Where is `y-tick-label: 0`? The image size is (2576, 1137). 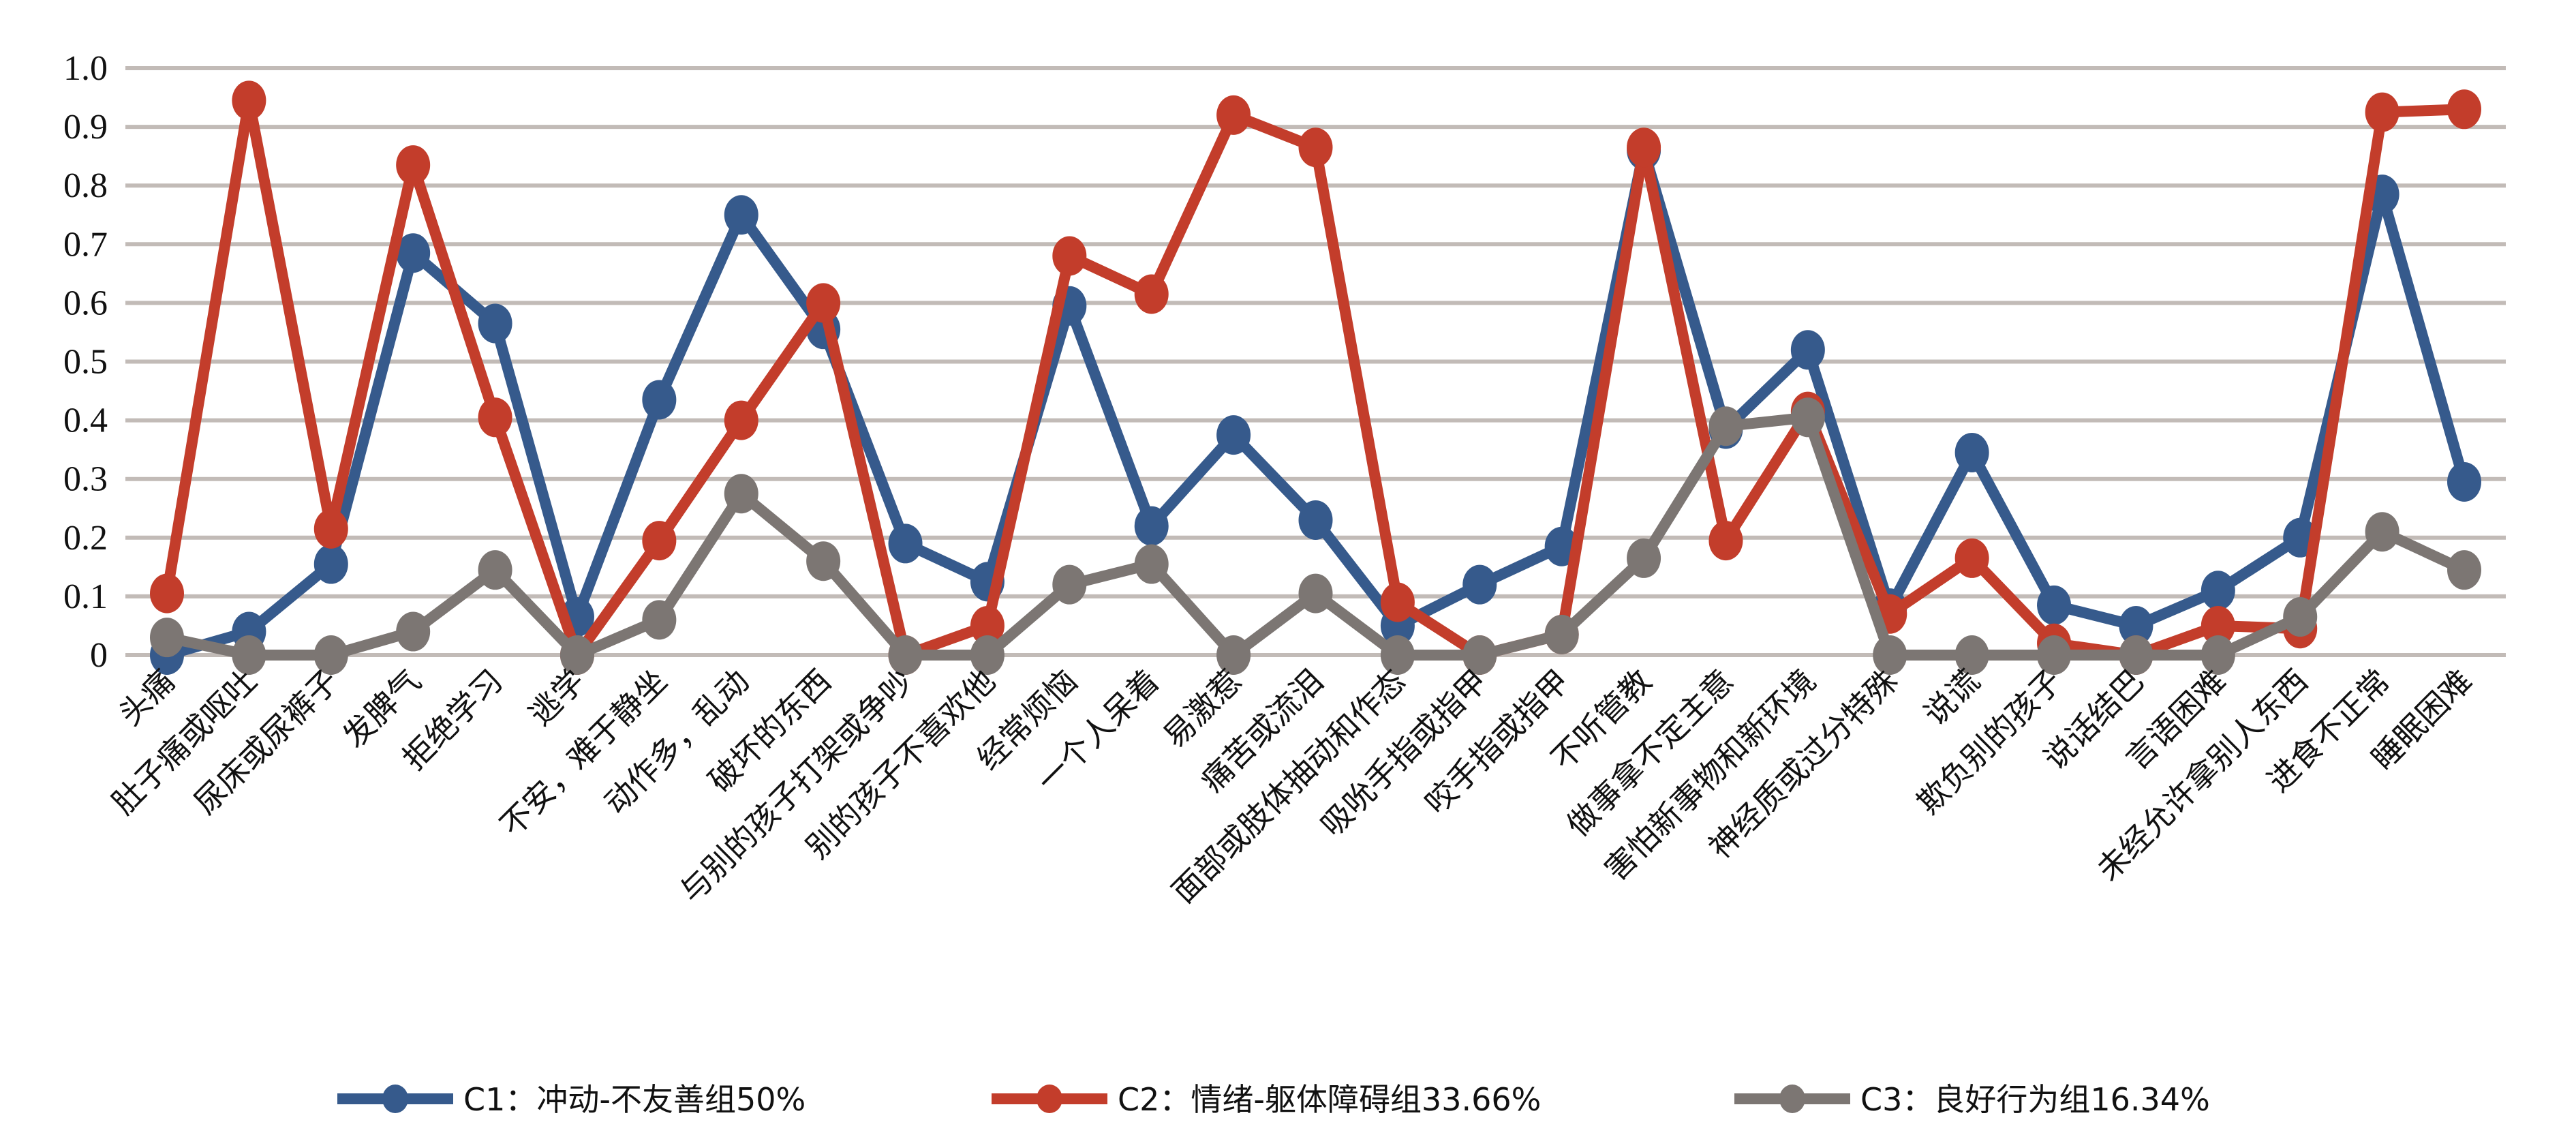 y-tick-label: 0 is located at coordinates (99, 655).